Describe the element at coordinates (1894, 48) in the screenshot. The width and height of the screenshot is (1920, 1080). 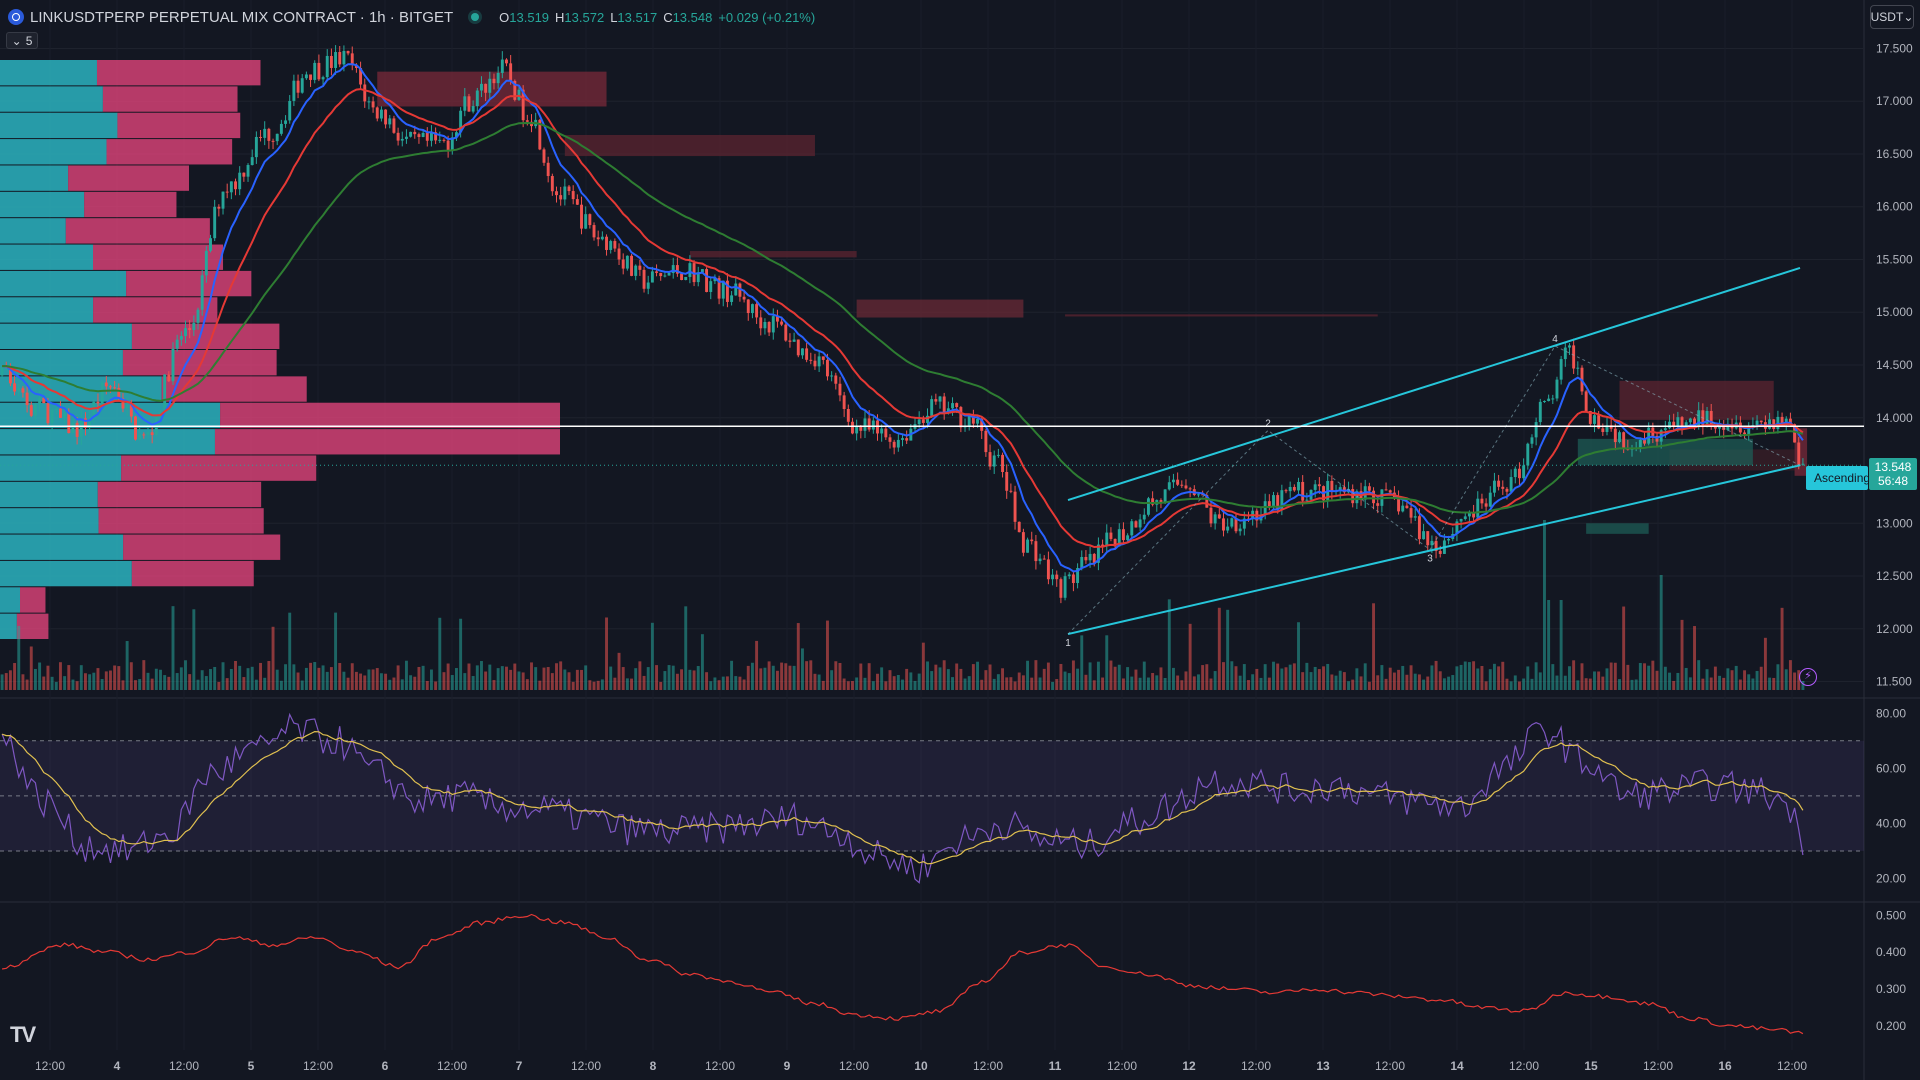
I see `price-axis-label: 17.500` at that location.